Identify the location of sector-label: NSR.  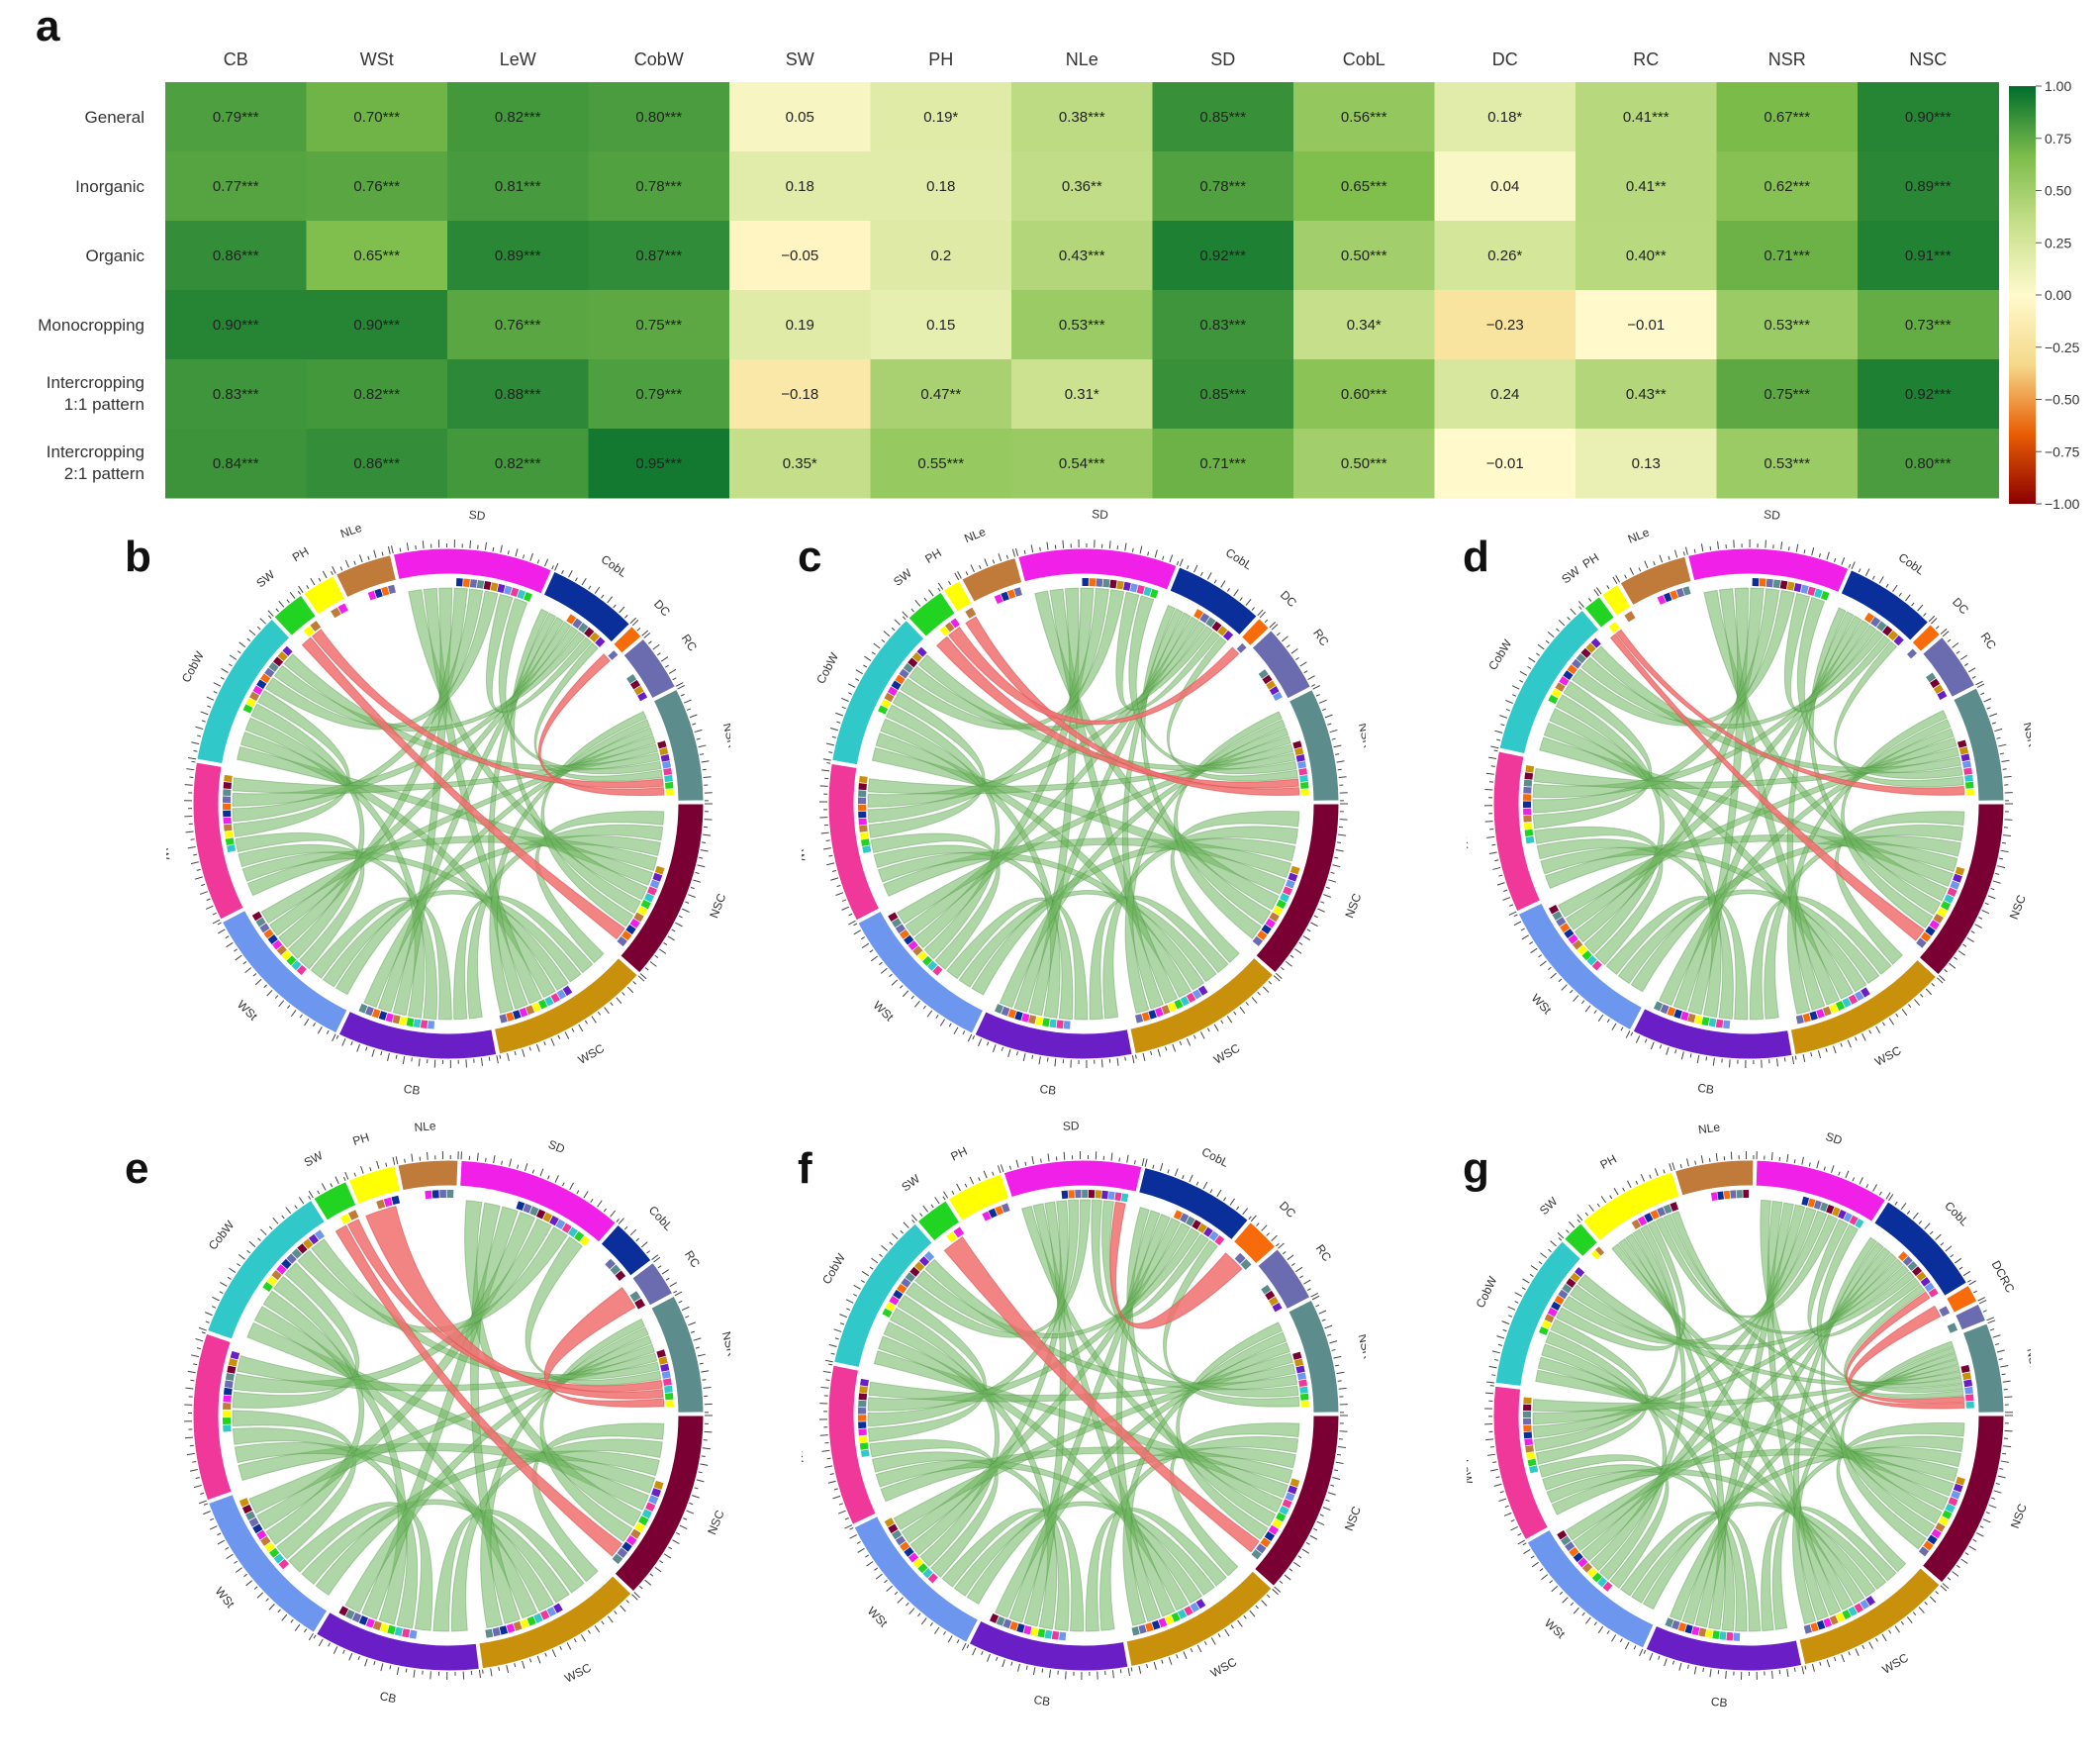
(724, 1344).